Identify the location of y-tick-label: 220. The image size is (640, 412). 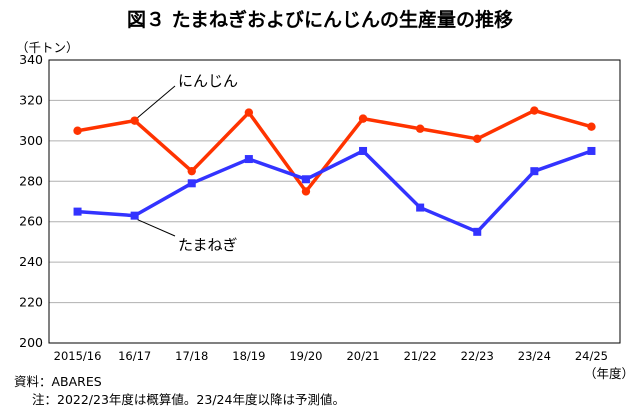
(31, 302).